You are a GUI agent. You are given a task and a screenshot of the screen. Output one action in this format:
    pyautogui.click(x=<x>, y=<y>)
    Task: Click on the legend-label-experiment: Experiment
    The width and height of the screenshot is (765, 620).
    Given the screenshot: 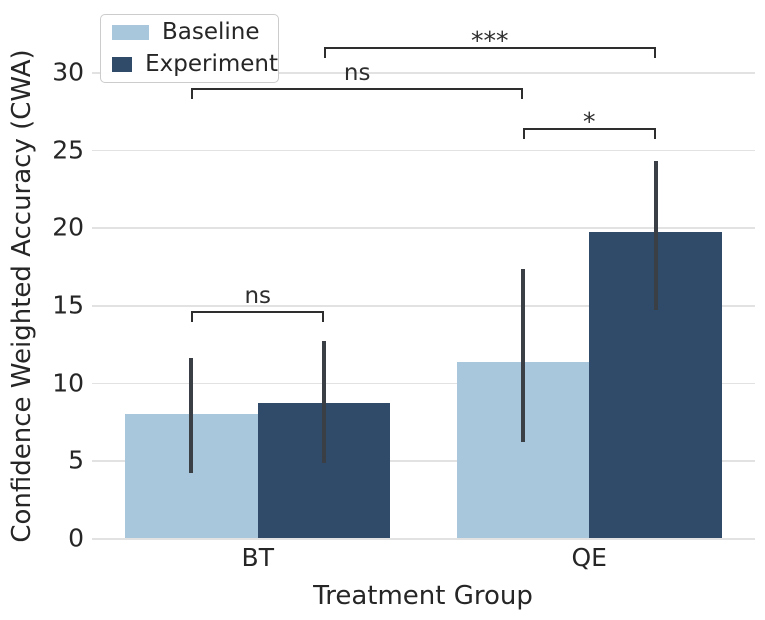 What is the action you would take?
    pyautogui.click(x=211, y=64)
    